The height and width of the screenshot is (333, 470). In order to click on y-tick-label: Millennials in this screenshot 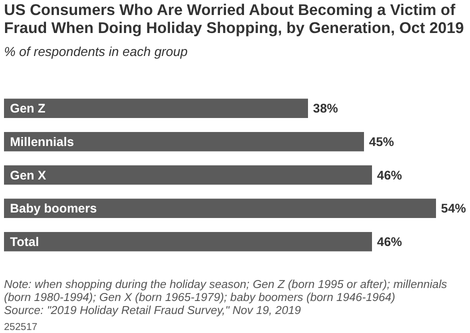, I will do `click(42, 142)`.